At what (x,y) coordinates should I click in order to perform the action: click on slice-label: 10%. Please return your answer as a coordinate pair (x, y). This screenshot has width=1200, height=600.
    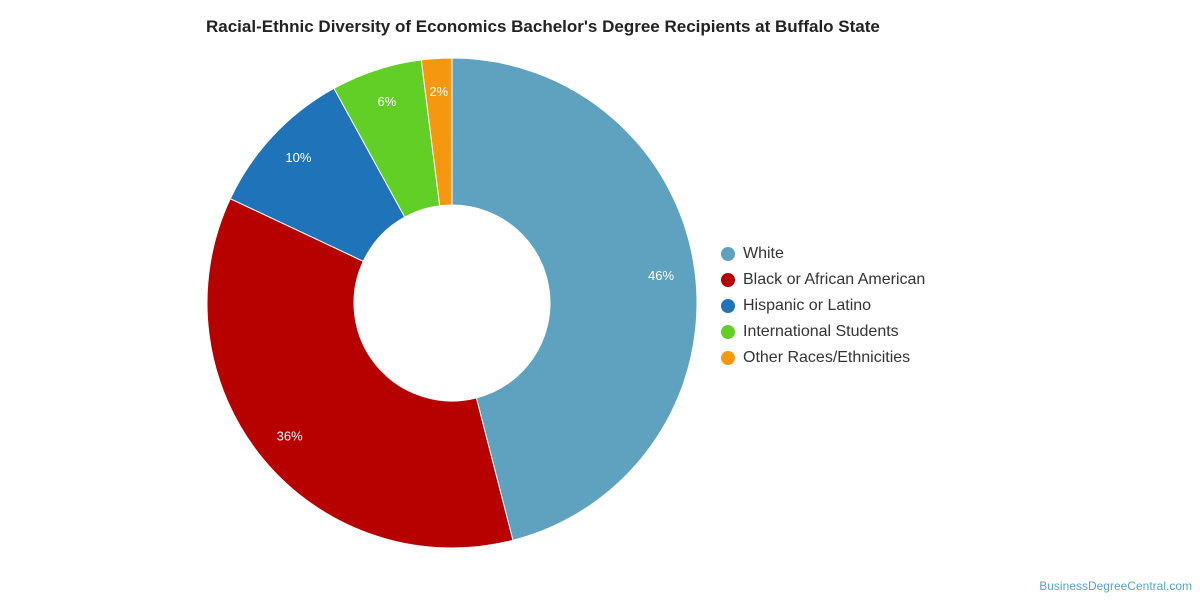
    Looking at the image, I should click on (298, 157).